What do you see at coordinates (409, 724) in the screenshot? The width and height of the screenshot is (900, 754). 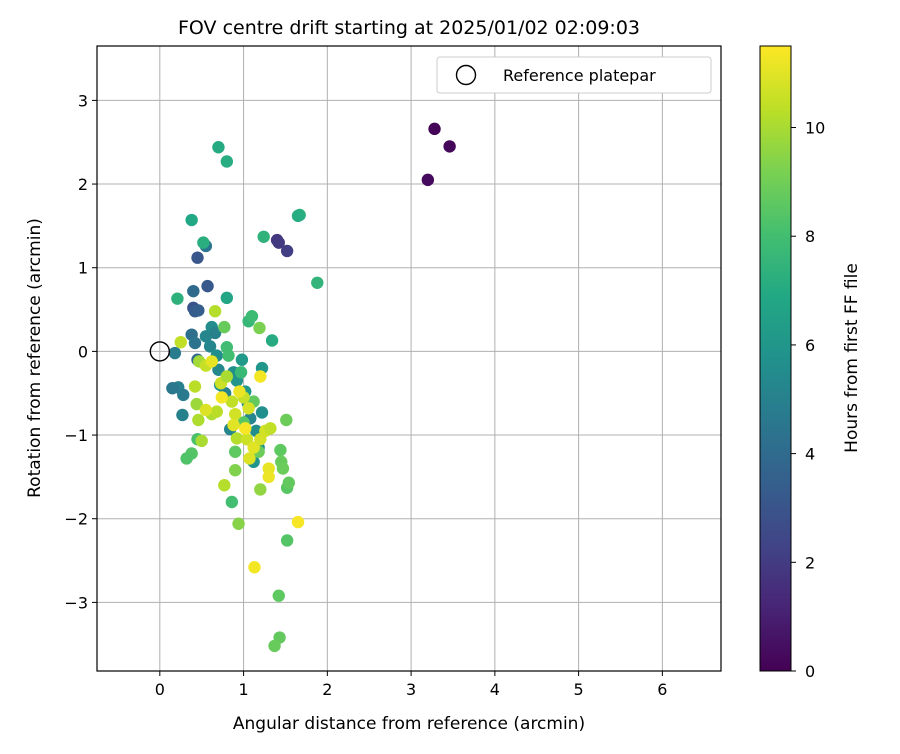 I see `x-axis-label: Angular distance from reference (arcmin)` at bounding box center [409, 724].